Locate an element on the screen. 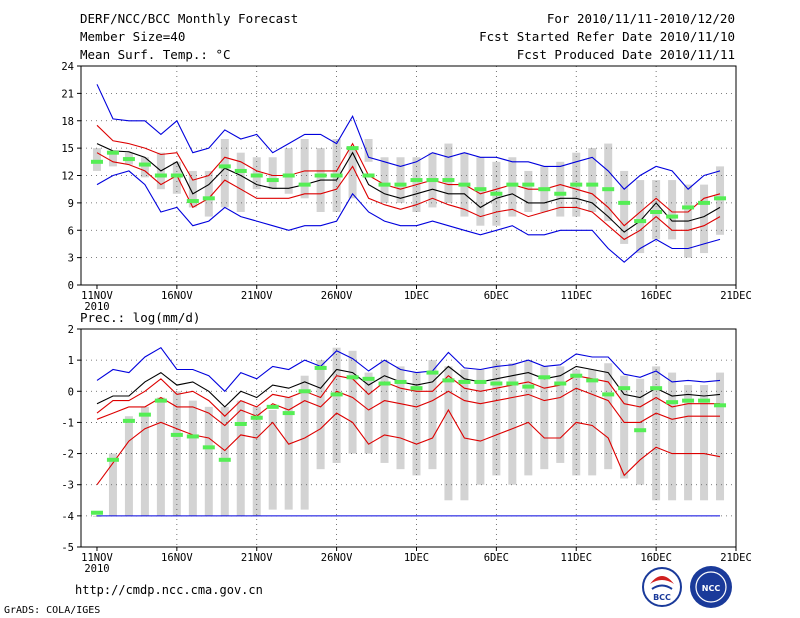 The height and width of the screenshot is (618, 800). member-size: Member Size=40 is located at coordinates (132, 36).